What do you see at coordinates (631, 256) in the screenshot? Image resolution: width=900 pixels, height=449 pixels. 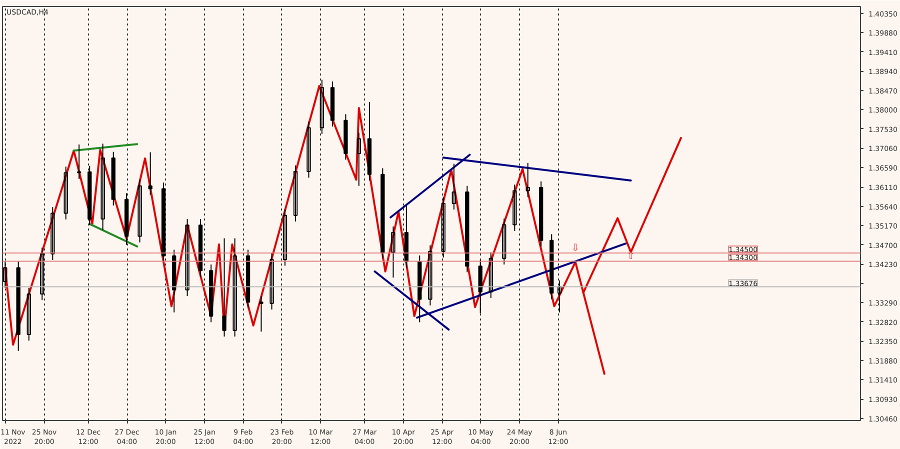 I see `annotation: ⇧` at bounding box center [631, 256].